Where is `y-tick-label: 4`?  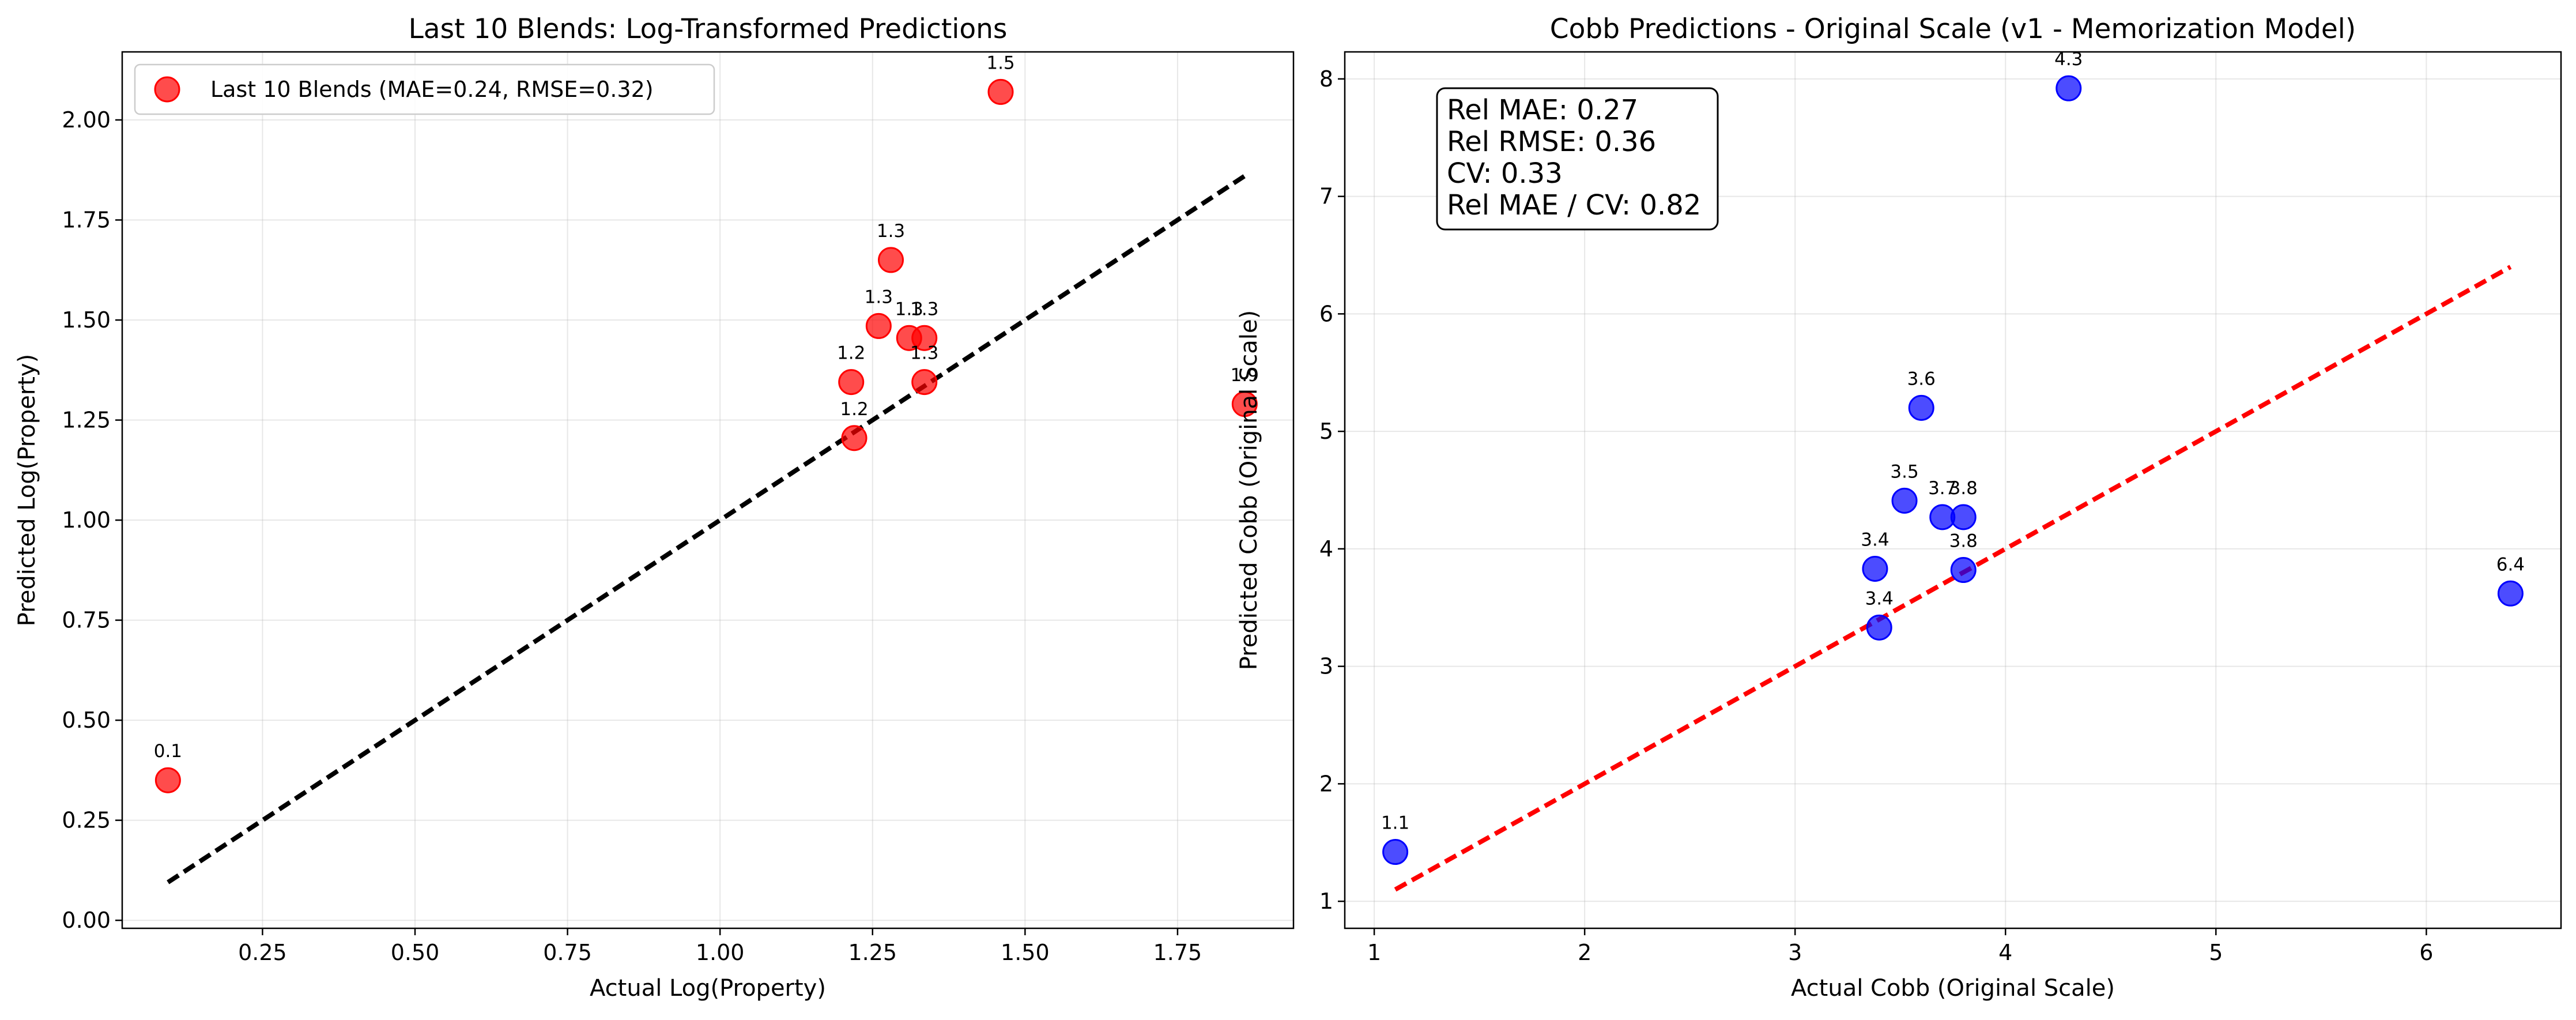 y-tick-label: 4 is located at coordinates (1326, 549).